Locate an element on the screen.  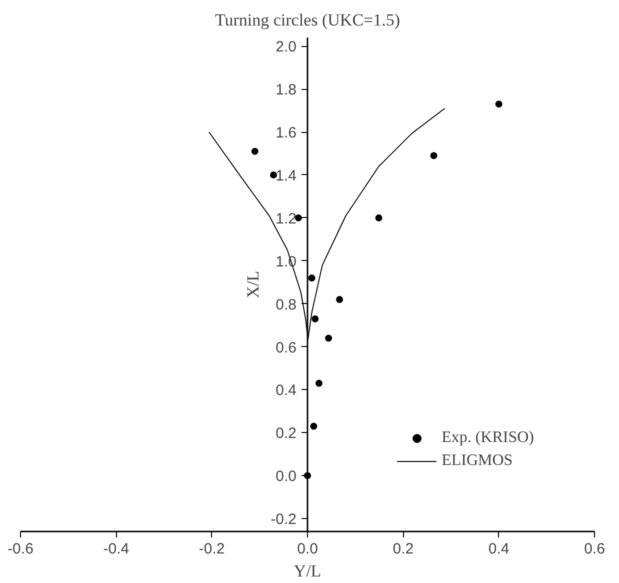
legend-label: Exp. (KRISO) is located at coordinates (488, 438).